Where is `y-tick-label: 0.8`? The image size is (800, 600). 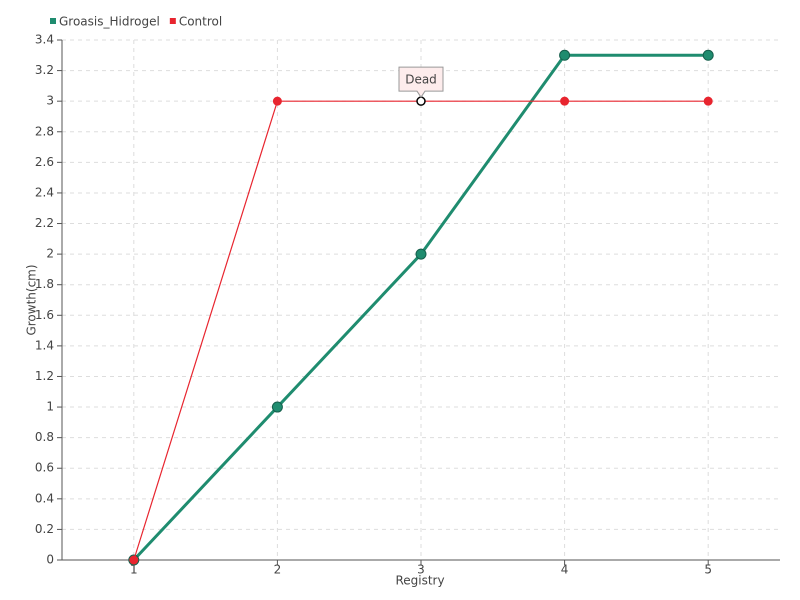 y-tick-label: 0.8 is located at coordinates (44, 437).